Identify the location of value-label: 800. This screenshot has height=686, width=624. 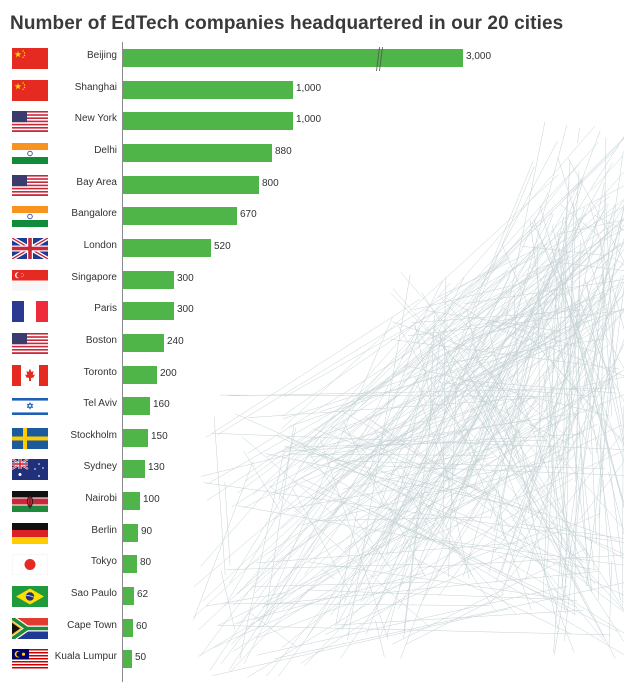
(270, 183).